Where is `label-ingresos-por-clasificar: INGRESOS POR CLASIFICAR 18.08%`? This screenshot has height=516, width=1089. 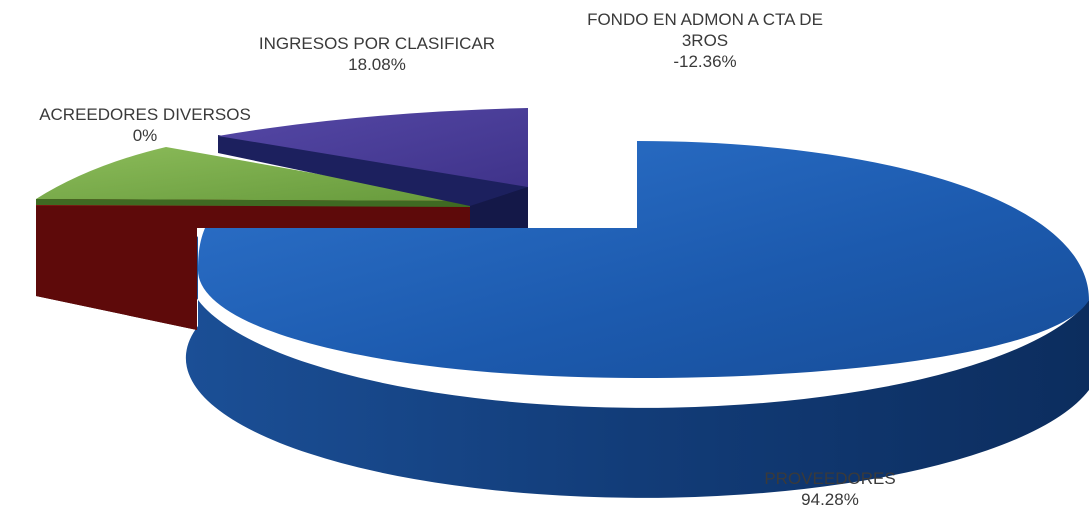 label-ingresos-por-clasificar: INGRESOS POR CLASIFICAR 18.08% is located at coordinates (377, 54).